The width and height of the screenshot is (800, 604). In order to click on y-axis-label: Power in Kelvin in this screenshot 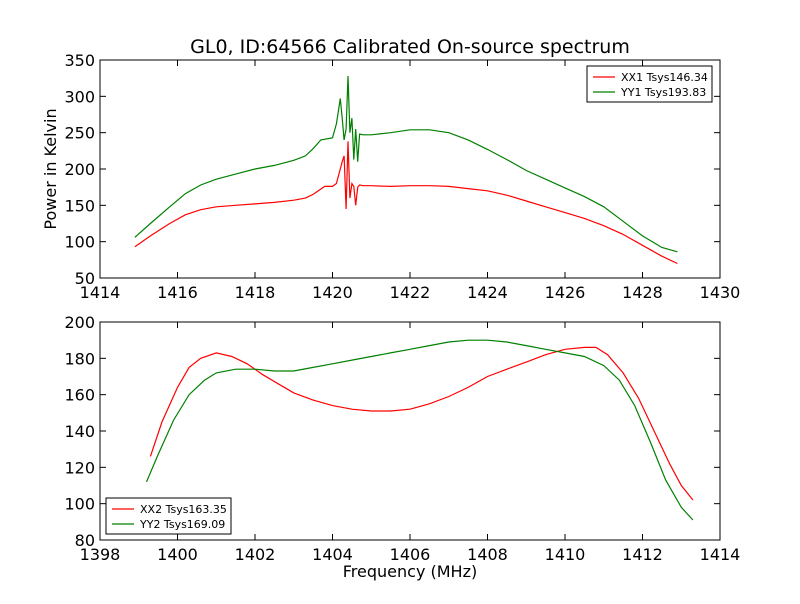, I will do `click(50, 168)`.